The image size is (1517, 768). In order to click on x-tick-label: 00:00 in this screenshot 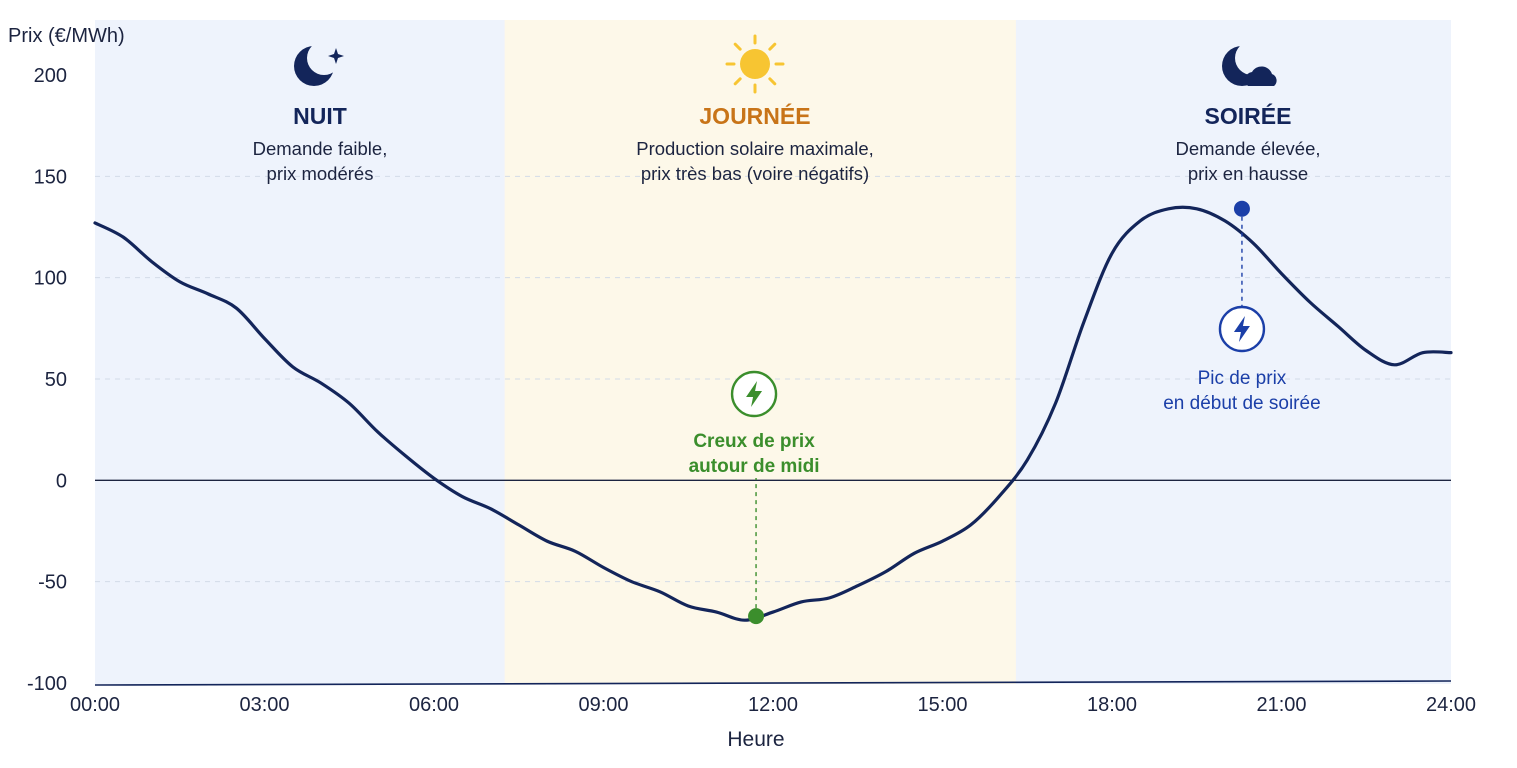, I will do `click(95, 705)`.